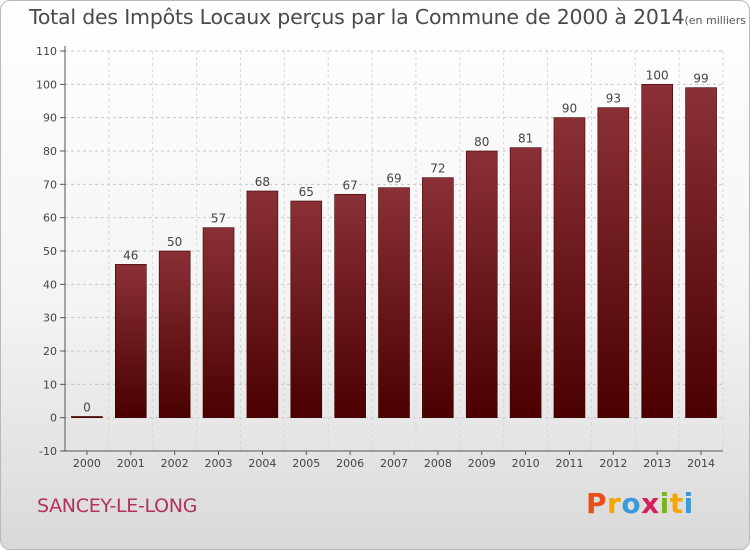  What do you see at coordinates (174, 242) in the screenshot?
I see `value-label-2002: 50` at bounding box center [174, 242].